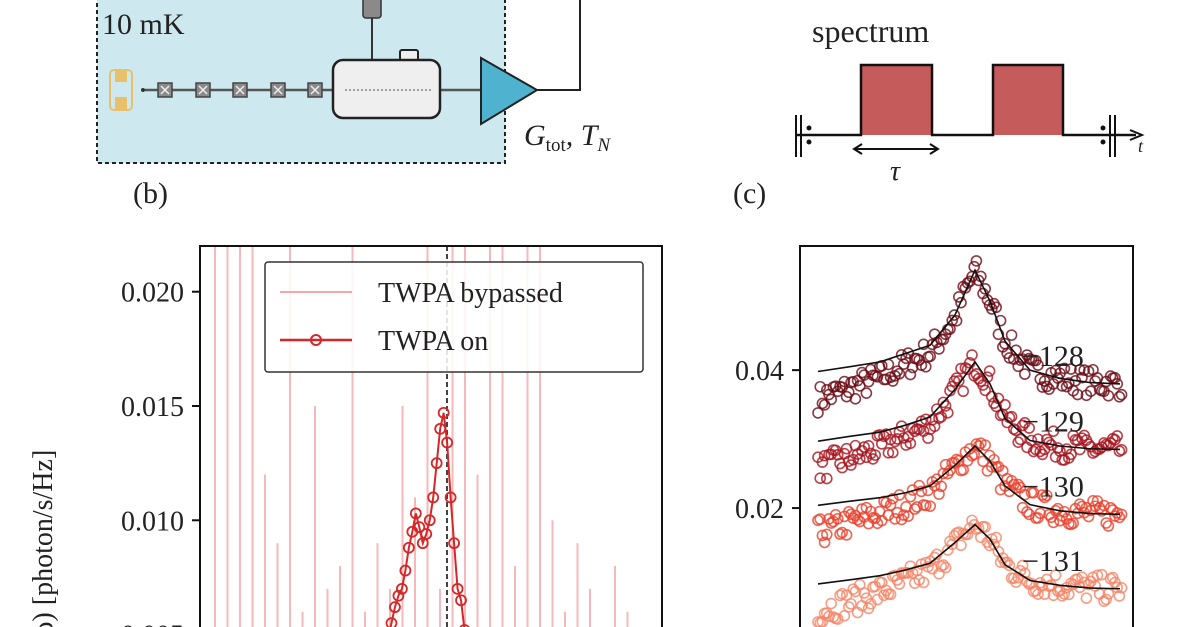 This screenshot has height=627, width=1200. I want to click on legend-label-bypassed: TWPA bypassed, so click(470, 293).